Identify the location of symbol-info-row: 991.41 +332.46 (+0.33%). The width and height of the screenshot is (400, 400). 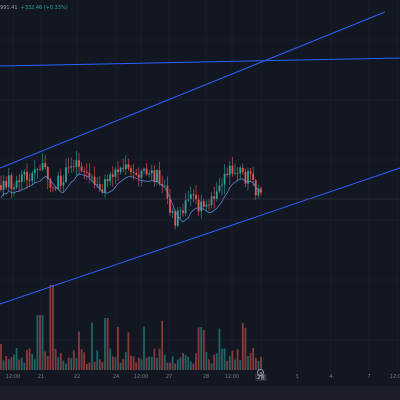
(34, 8).